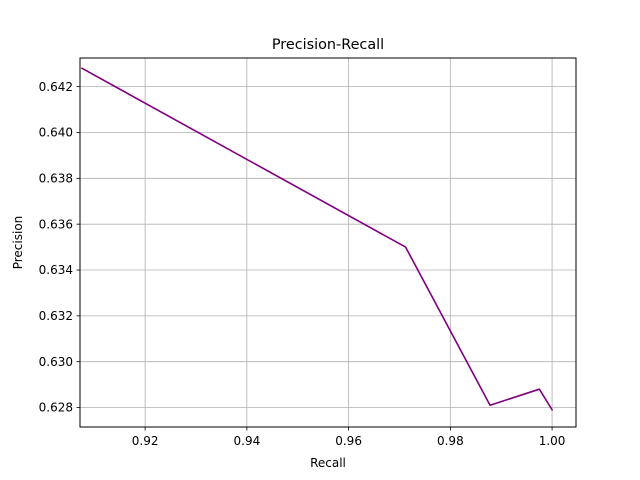  I want to click on y-tick-label: 0.628, so click(56, 408).